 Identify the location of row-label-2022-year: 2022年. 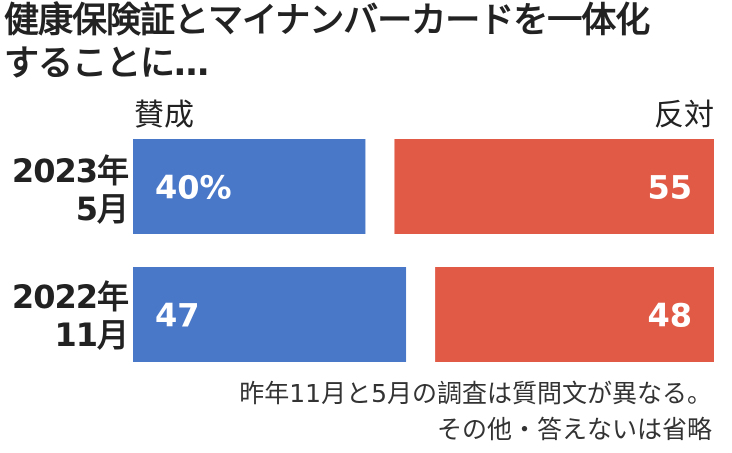
(70, 297).